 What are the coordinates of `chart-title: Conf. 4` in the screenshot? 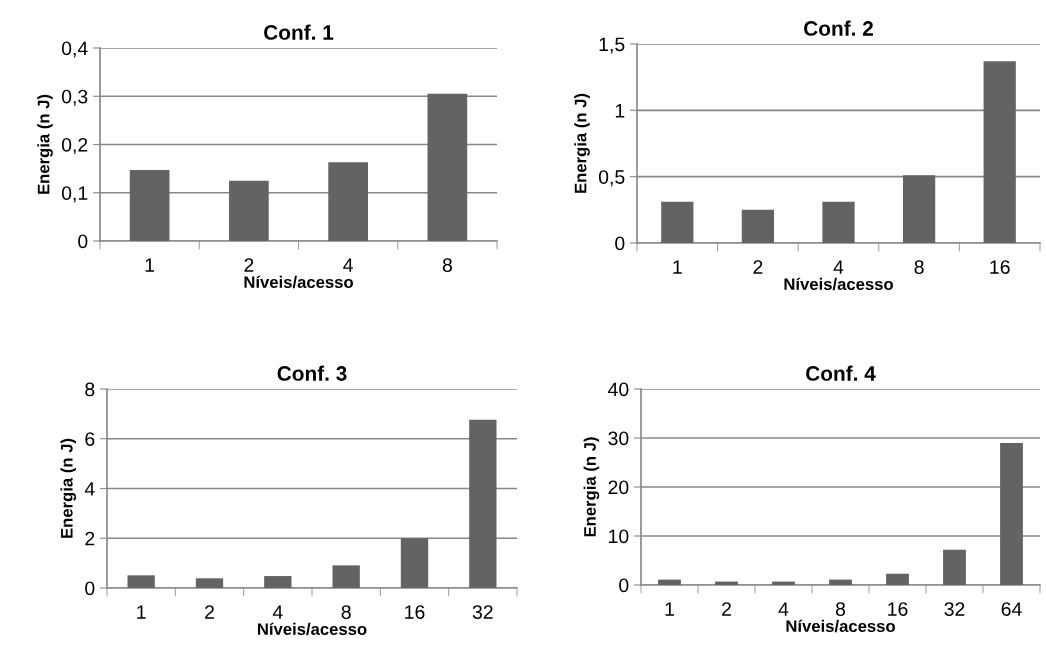 It's located at (841, 373).